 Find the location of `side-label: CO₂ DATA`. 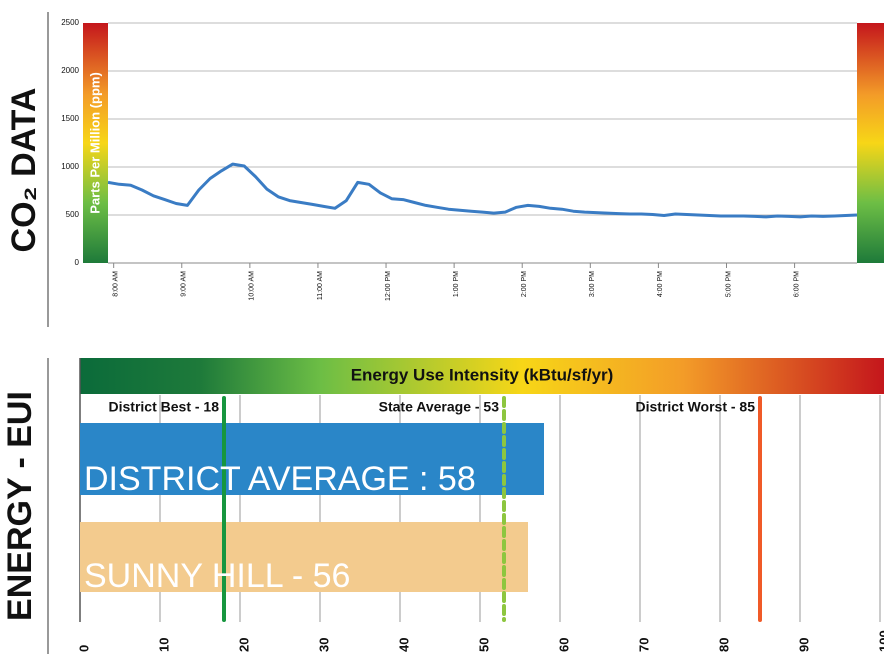

side-label: CO₂ DATA is located at coordinates (24, 170).